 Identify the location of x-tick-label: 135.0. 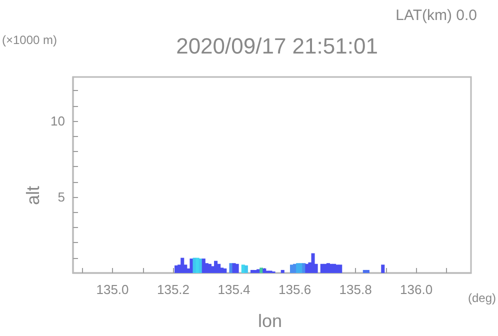
(112, 289).